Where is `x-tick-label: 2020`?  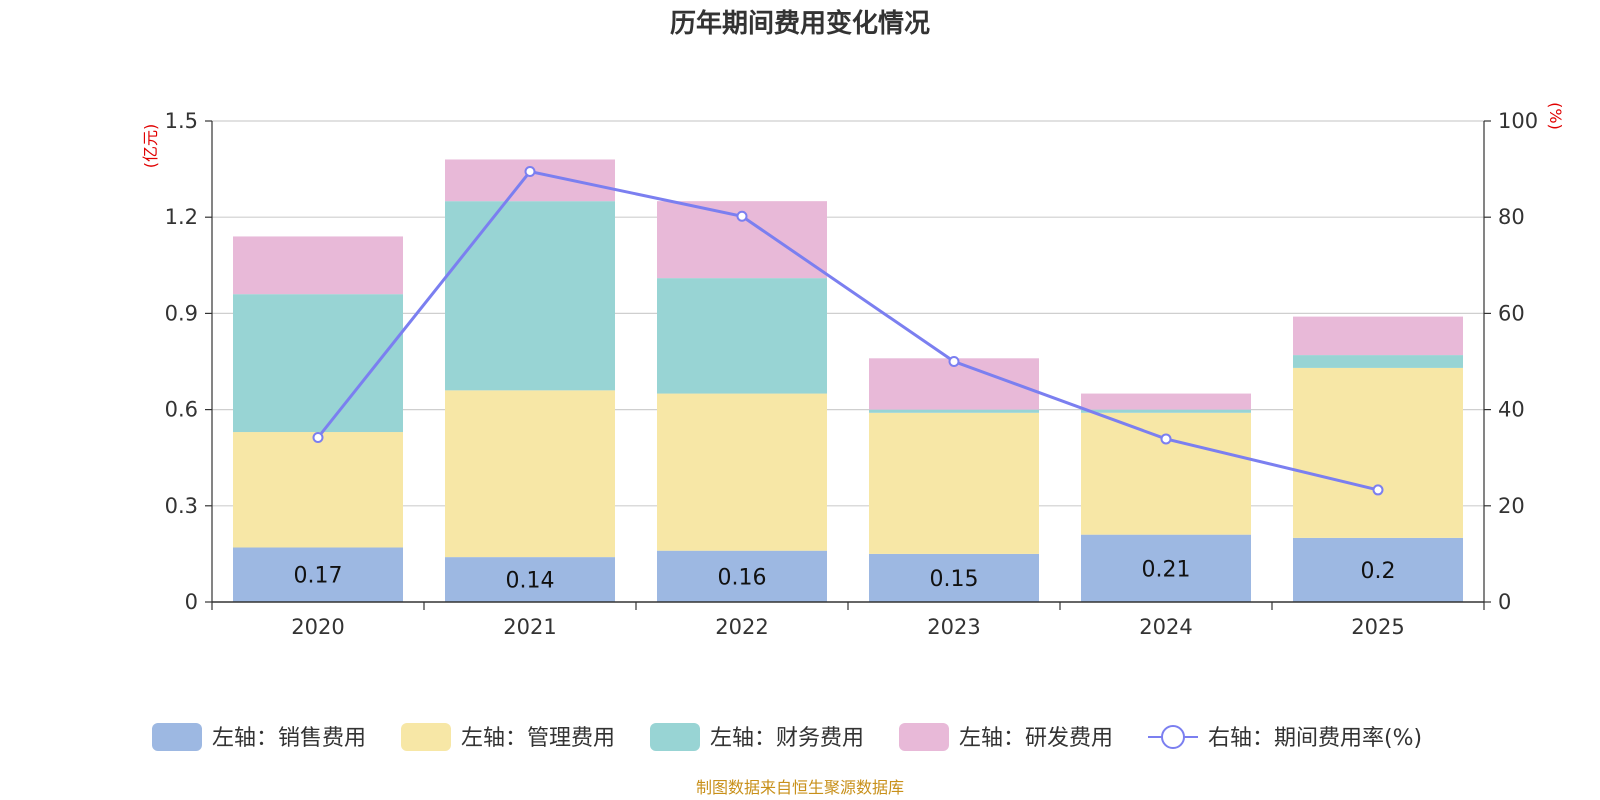 x-tick-label: 2020 is located at coordinates (317, 627).